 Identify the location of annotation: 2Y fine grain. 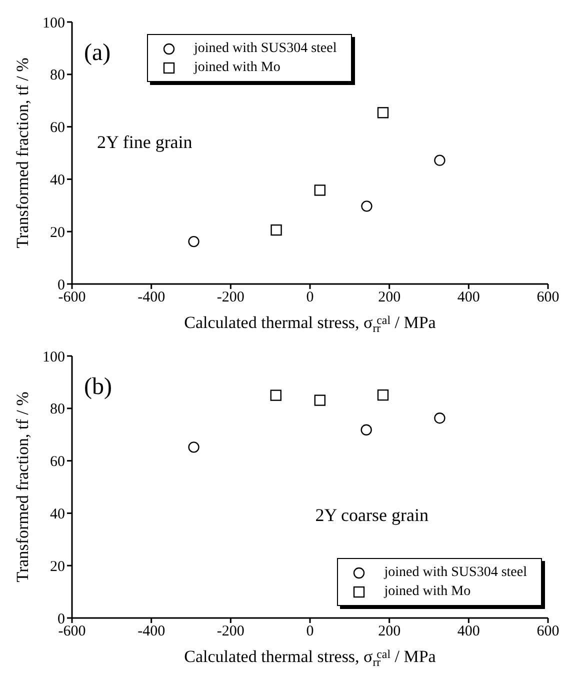
(144, 142).